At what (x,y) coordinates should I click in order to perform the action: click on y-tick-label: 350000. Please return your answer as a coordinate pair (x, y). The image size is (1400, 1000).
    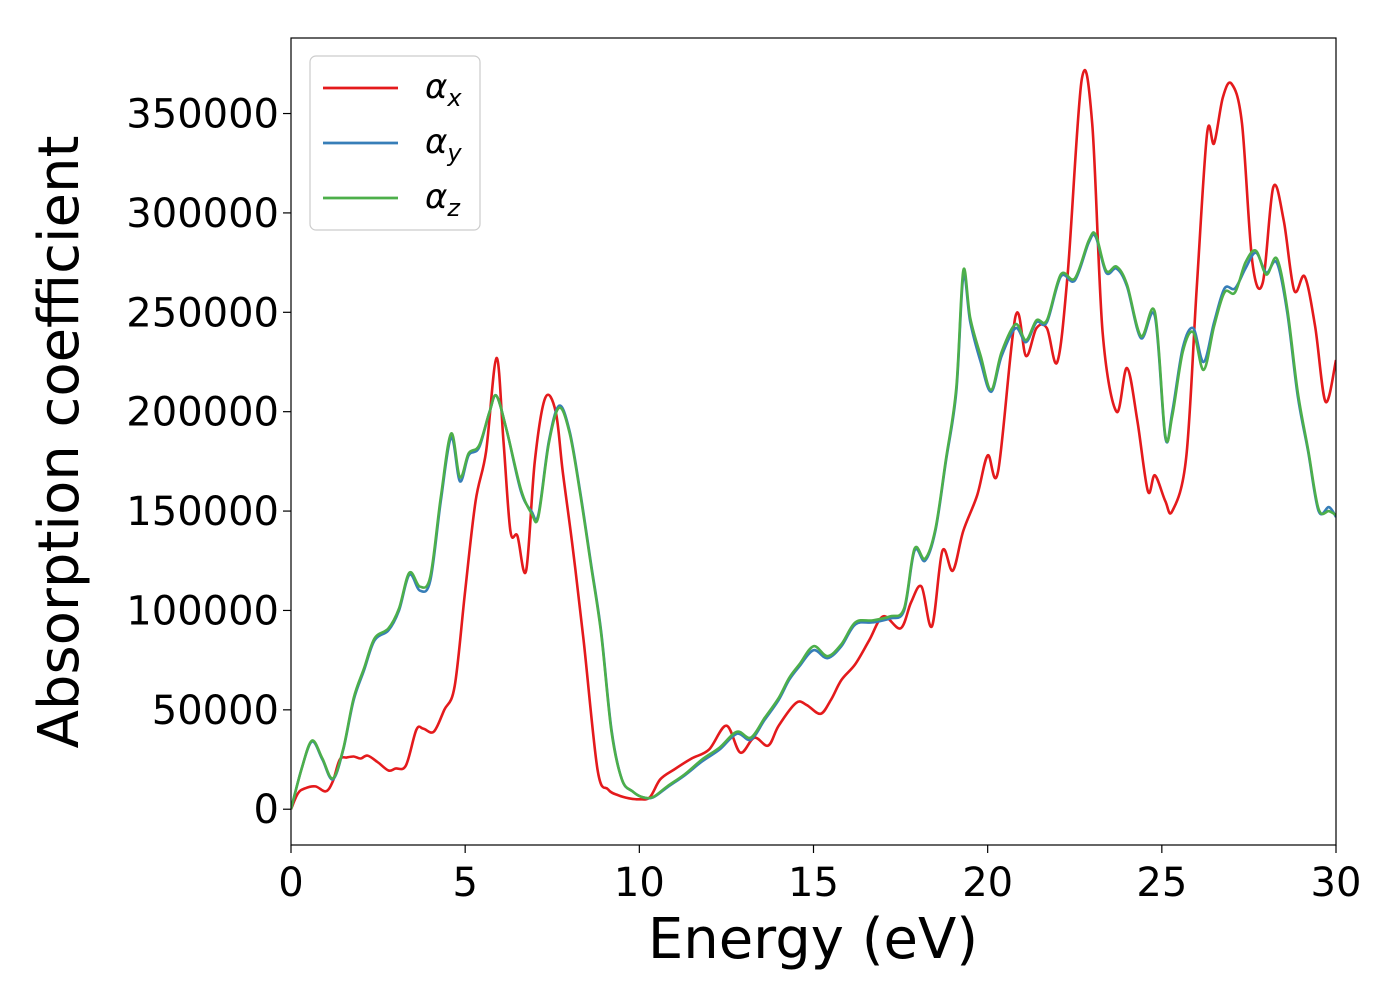
    Looking at the image, I should click on (202, 115).